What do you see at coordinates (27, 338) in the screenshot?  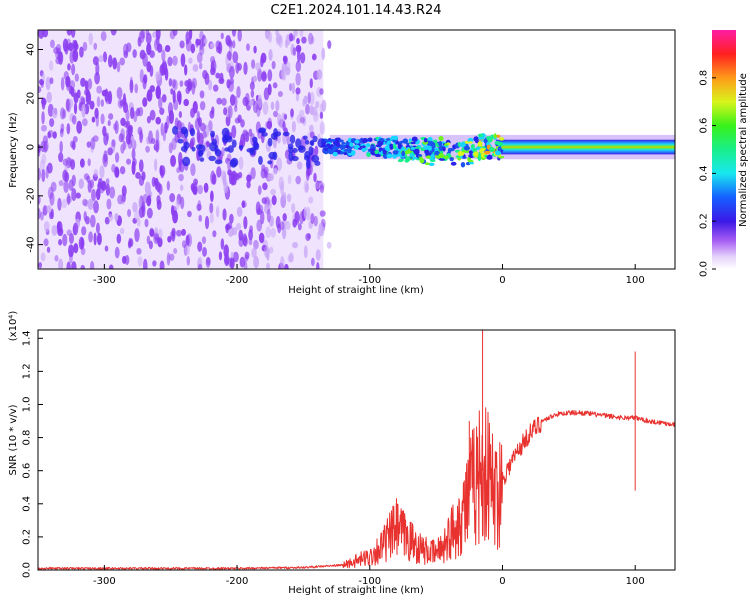 I see `y-tick-label: 1.4` at bounding box center [27, 338].